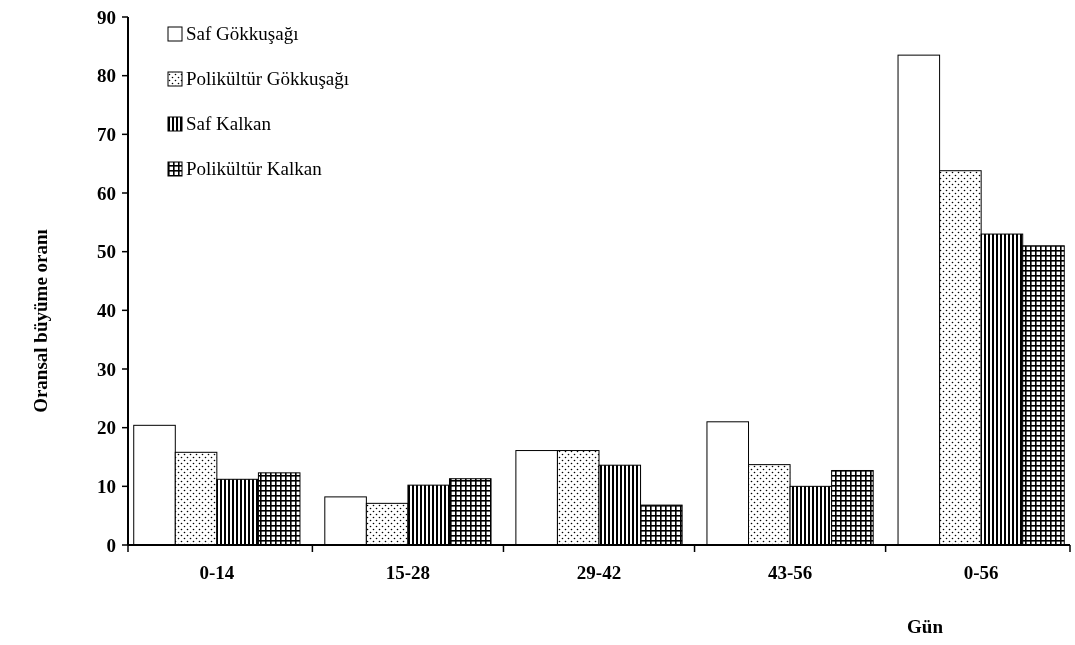 The width and height of the screenshot is (1075, 645). I want to click on x-tick-label: 29-42, so click(599, 572).